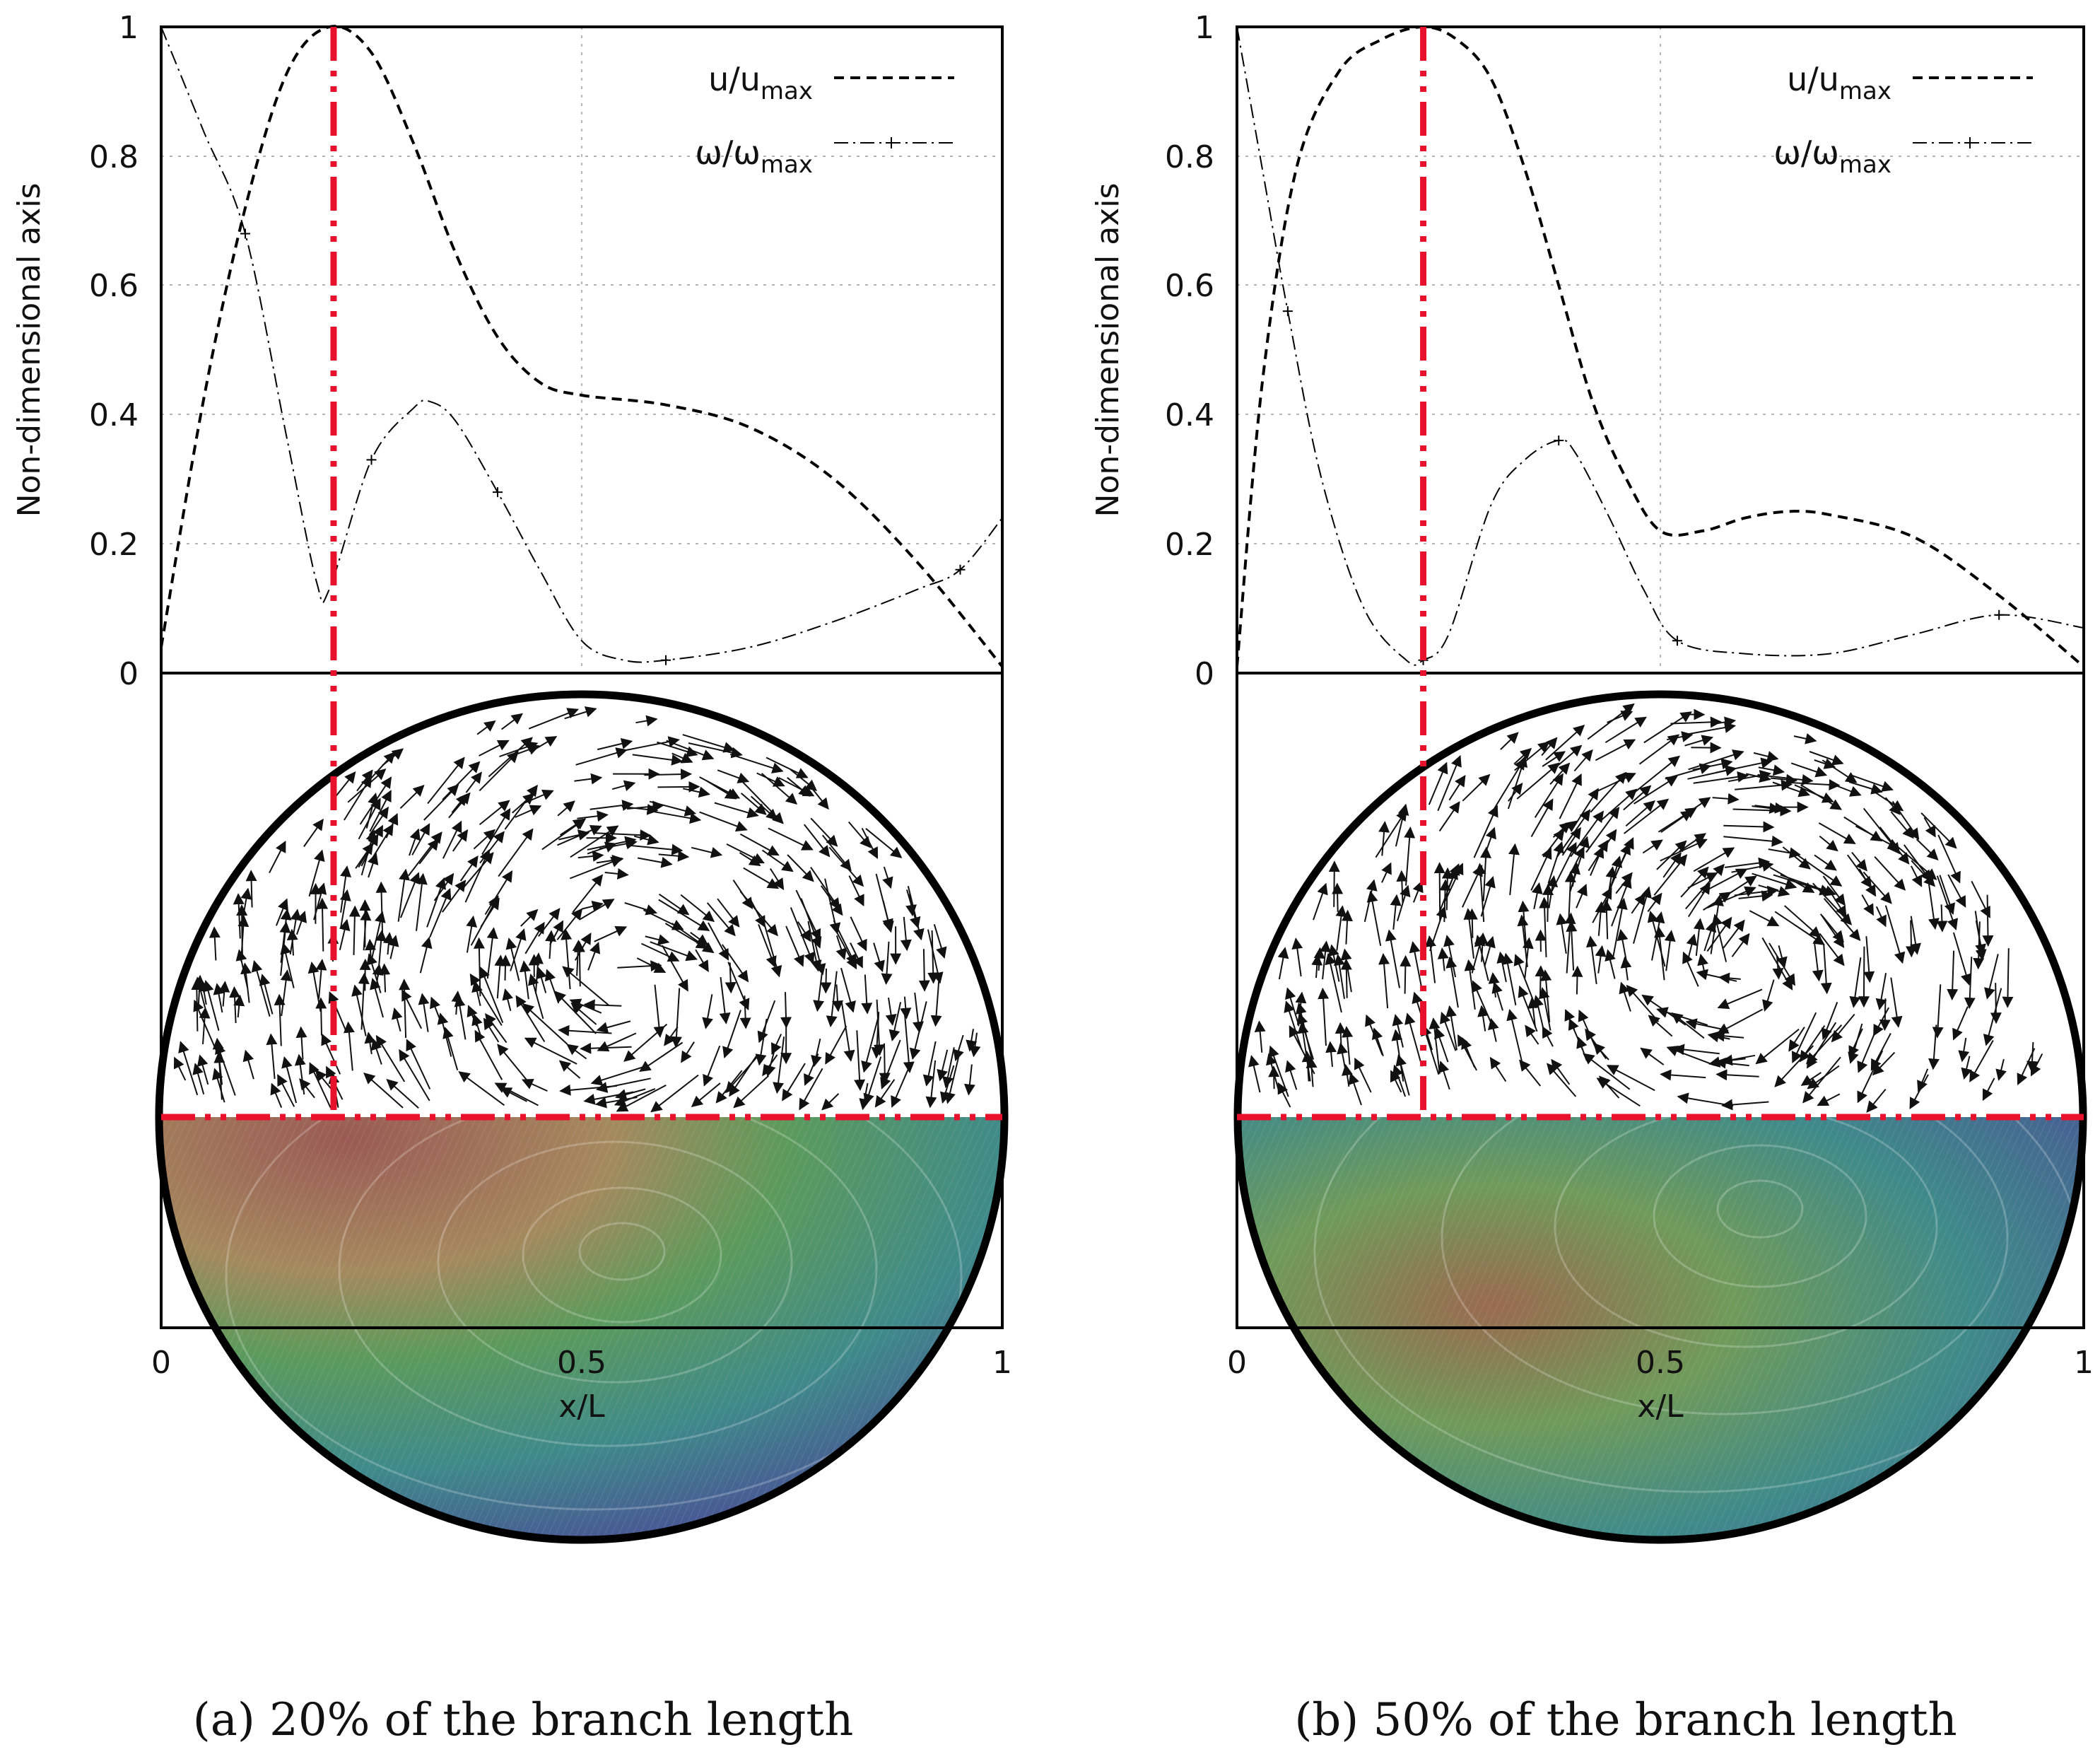 Image resolution: width=2100 pixels, height=1764 pixels. I want to click on panel-b-grid, so click(1660, 349).